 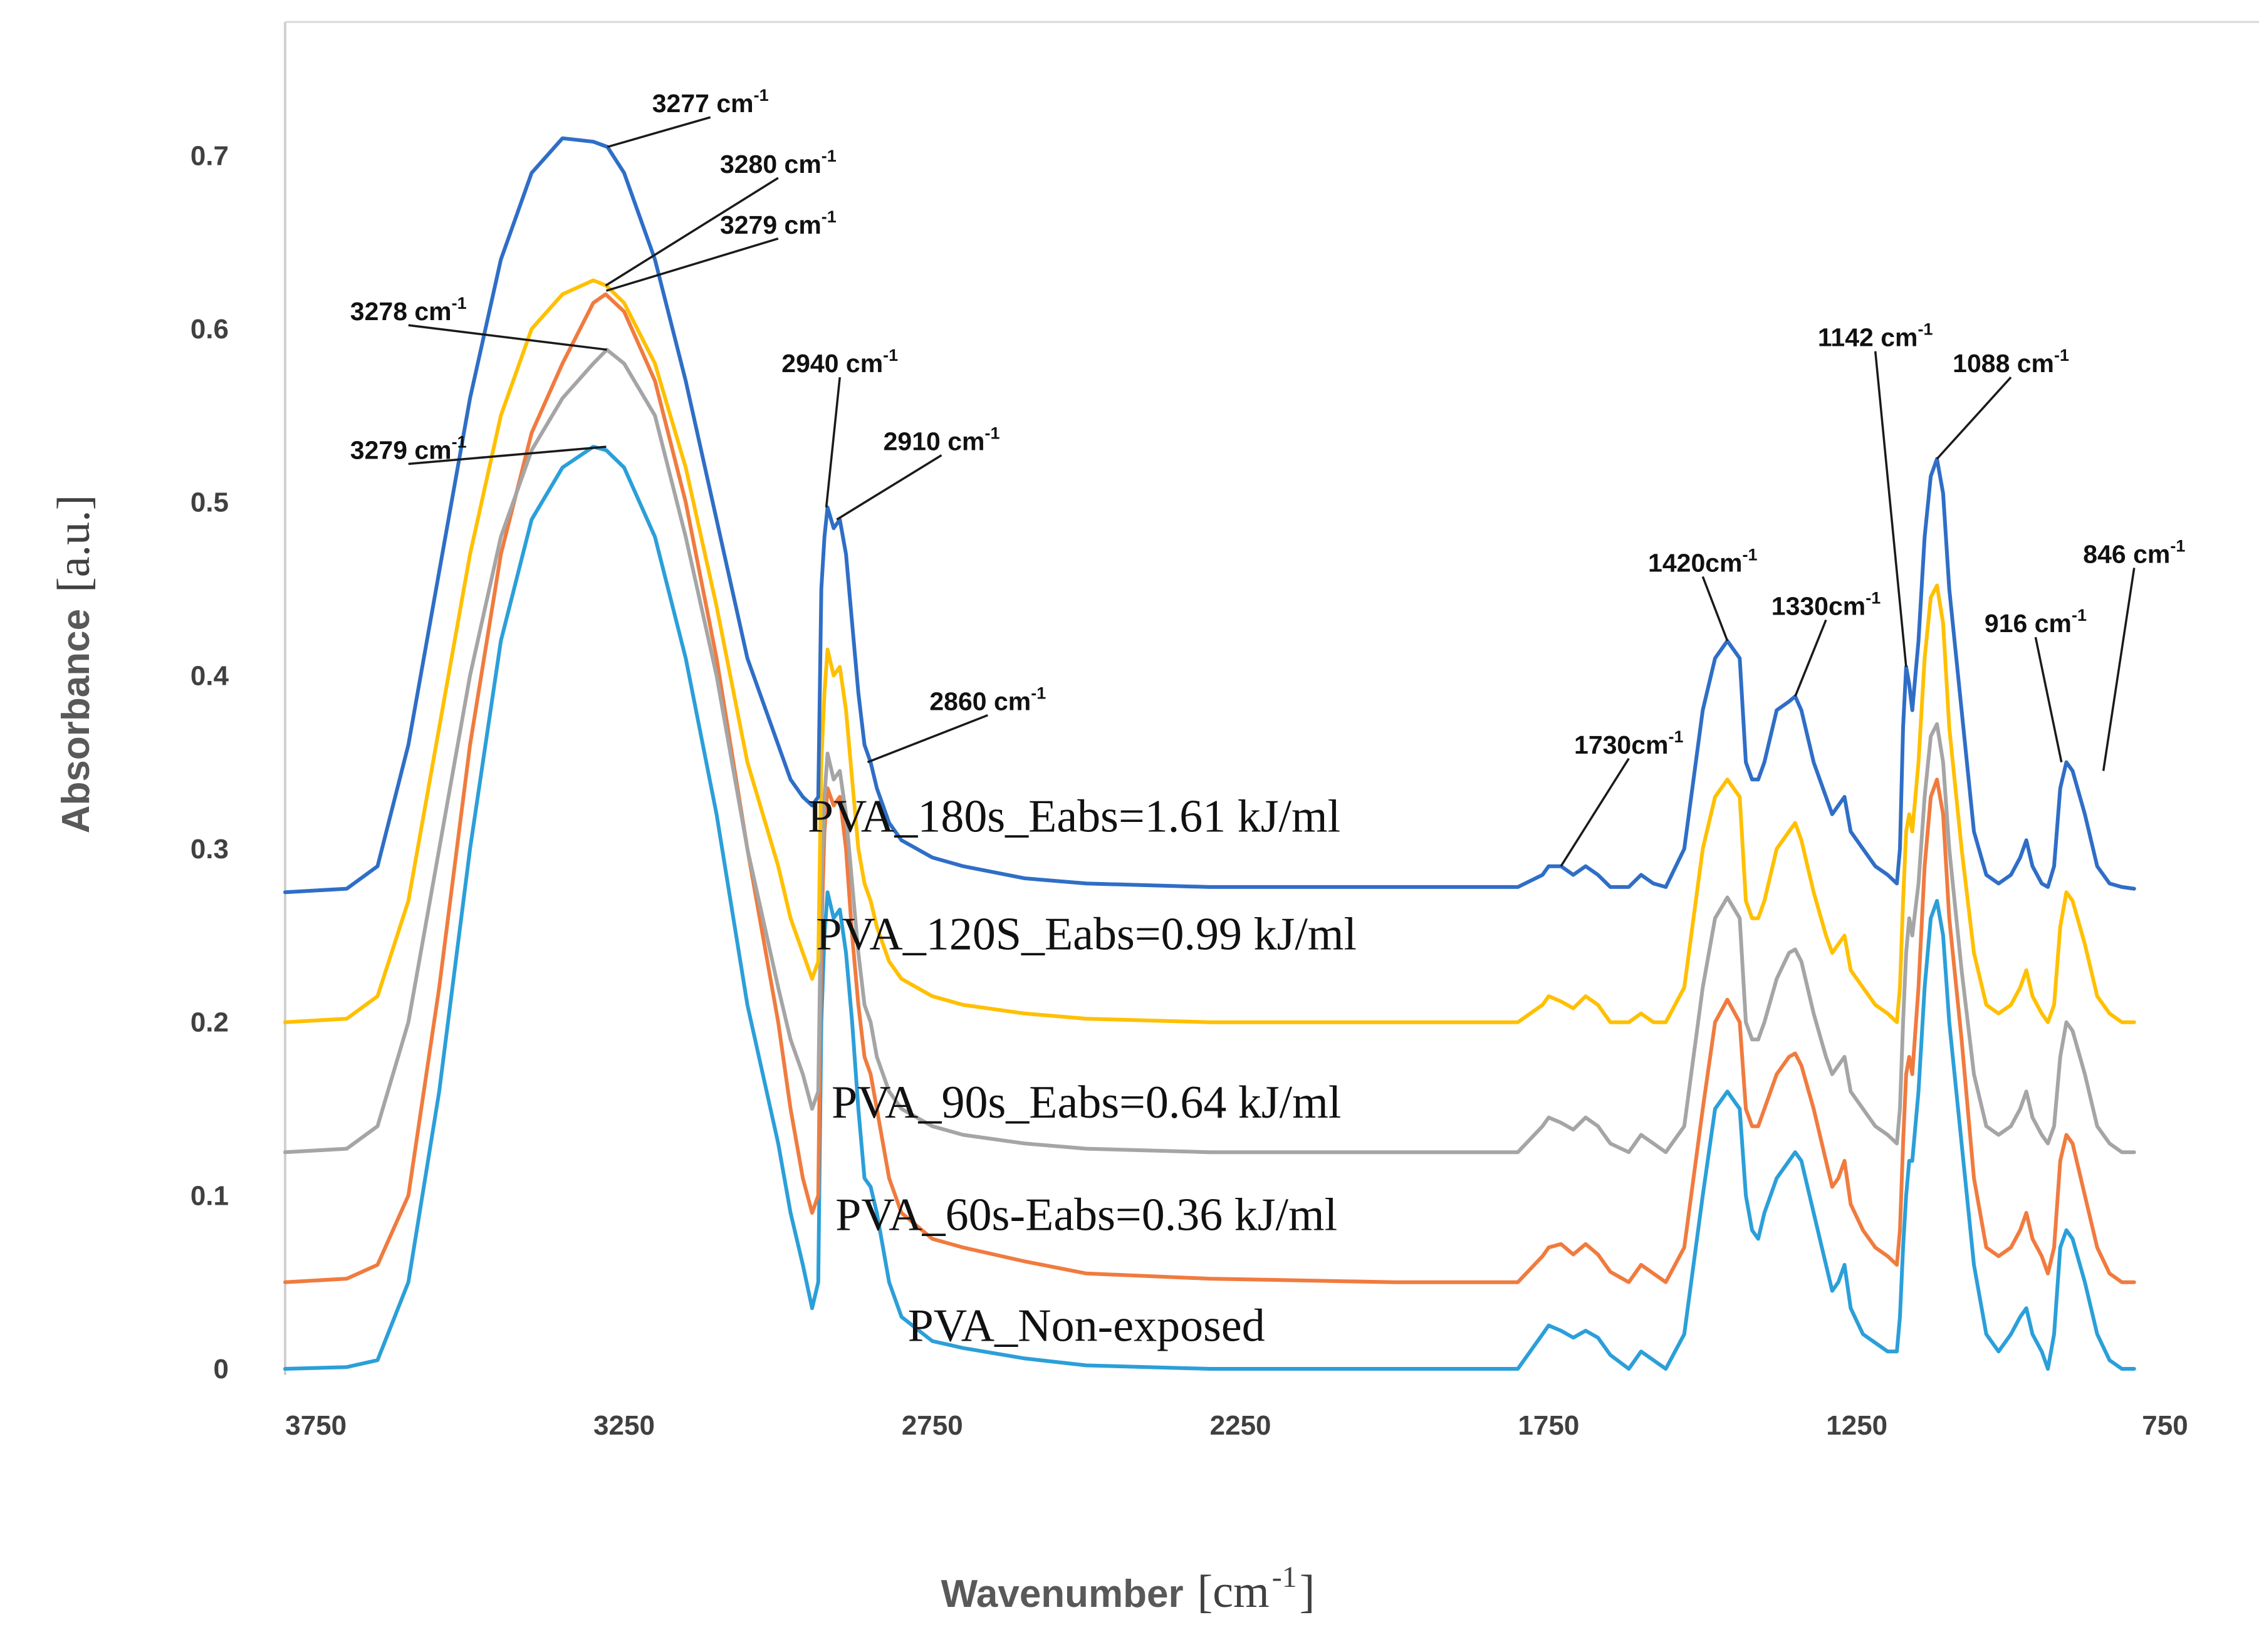 I want to click on peak-label-6: 2910 cm-1, so click(x=942, y=440).